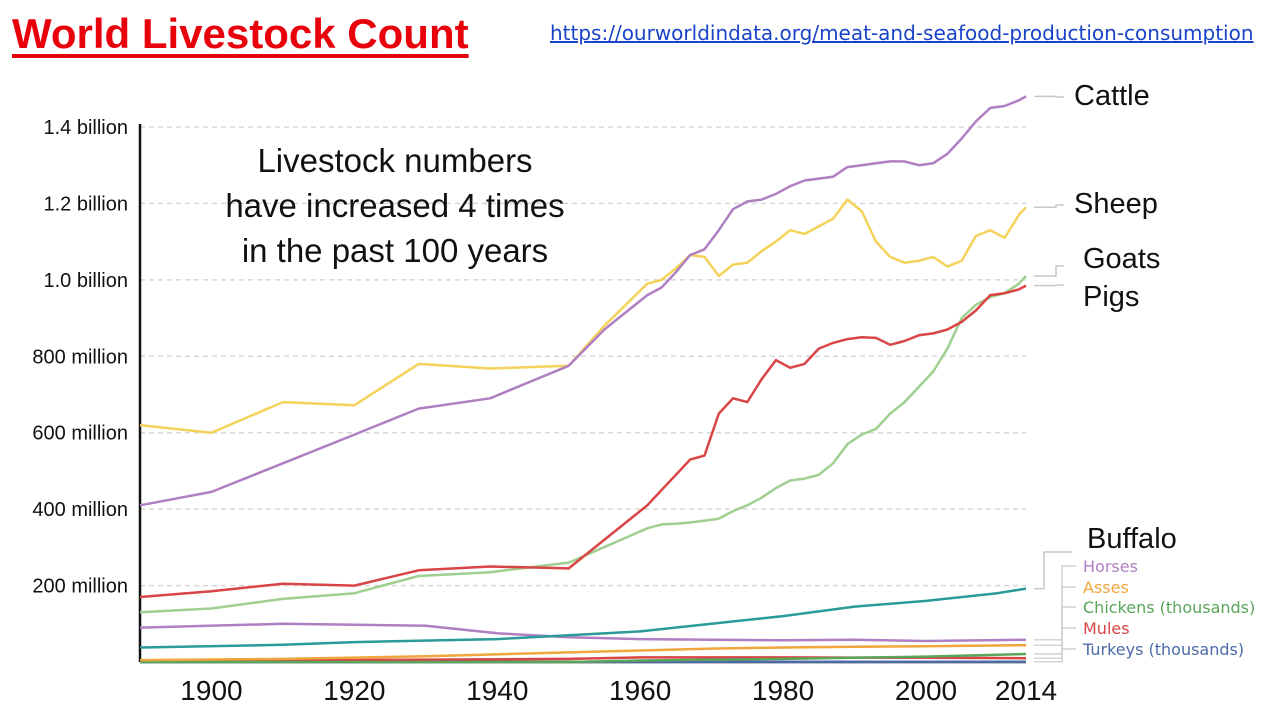 This screenshot has height=720, width=1280. Describe the element at coordinates (783, 690) in the screenshot. I see `x-tick-label: 1980` at that location.